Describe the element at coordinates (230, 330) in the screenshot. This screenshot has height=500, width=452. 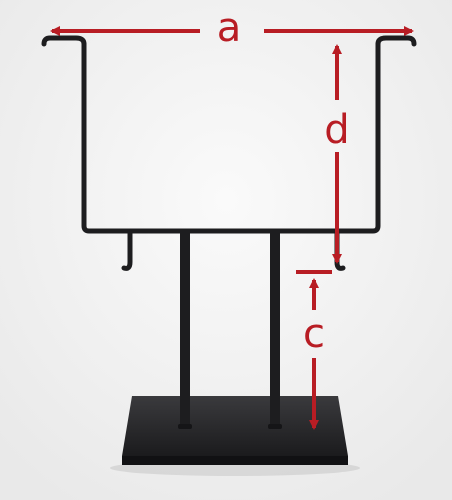
I see `stand-posts` at that location.